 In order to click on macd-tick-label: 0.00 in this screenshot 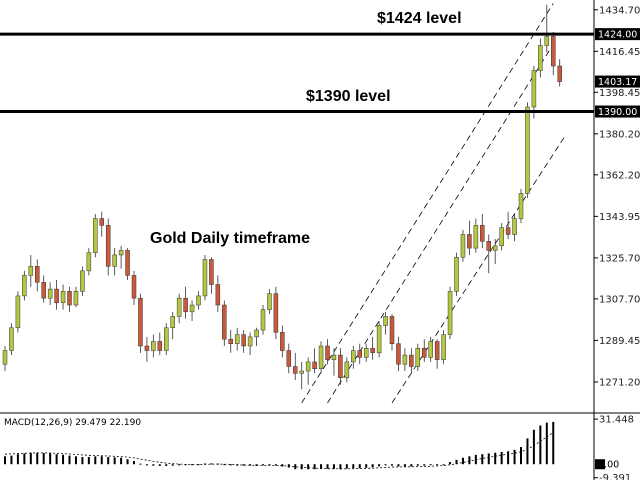, I will do `click(608, 465)`.